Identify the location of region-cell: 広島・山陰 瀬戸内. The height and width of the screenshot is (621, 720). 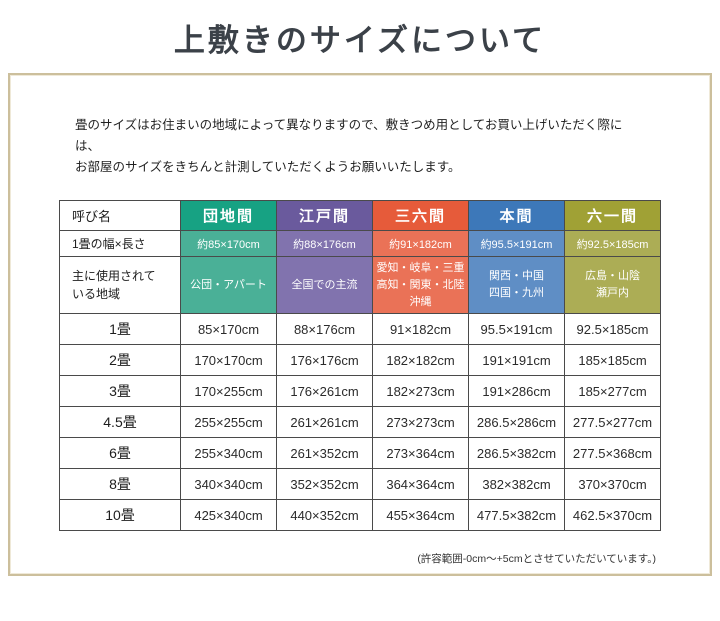
(612, 285).